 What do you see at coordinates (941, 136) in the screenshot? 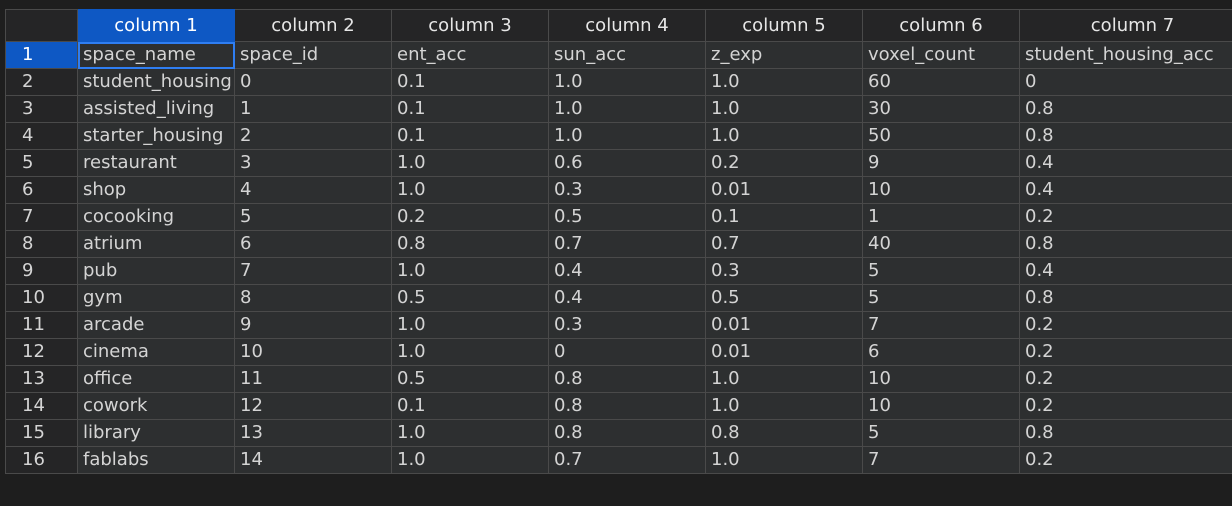
I see `table-cell: 50` at bounding box center [941, 136].